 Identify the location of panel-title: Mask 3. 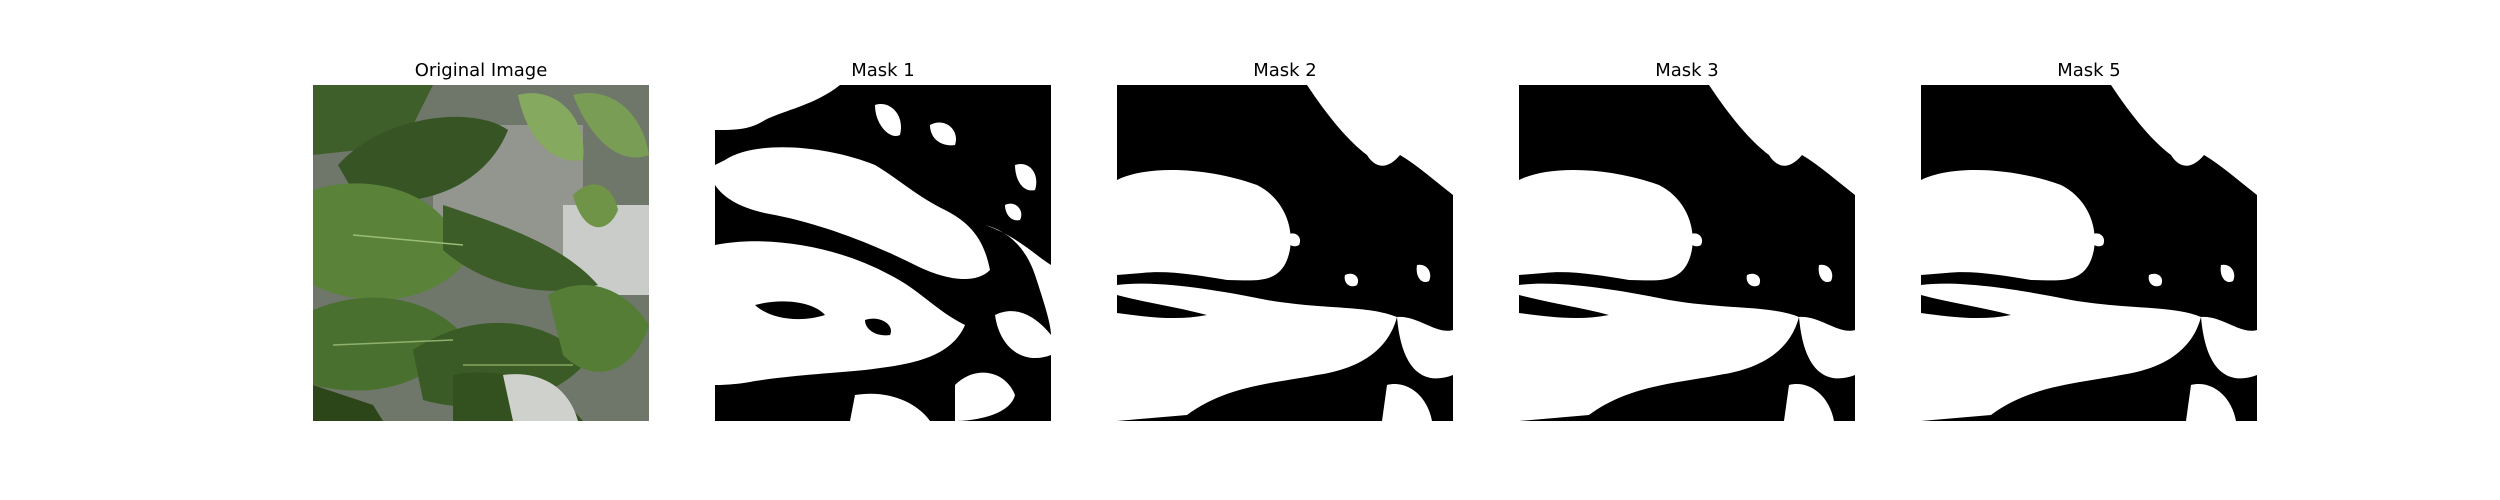
(1687, 70).